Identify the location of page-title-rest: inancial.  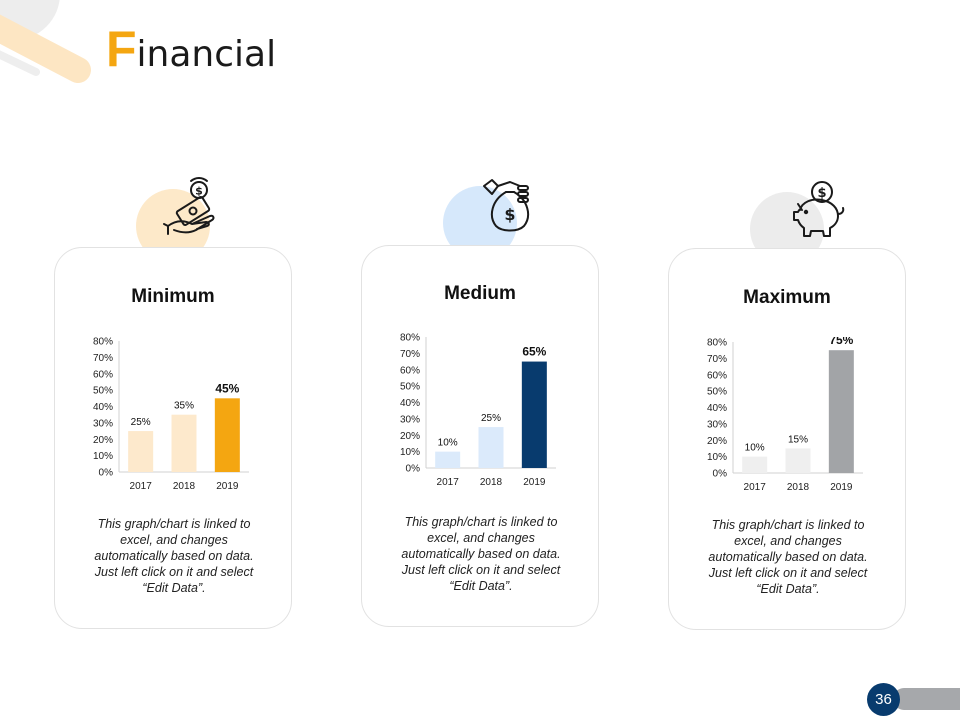
(206, 54).